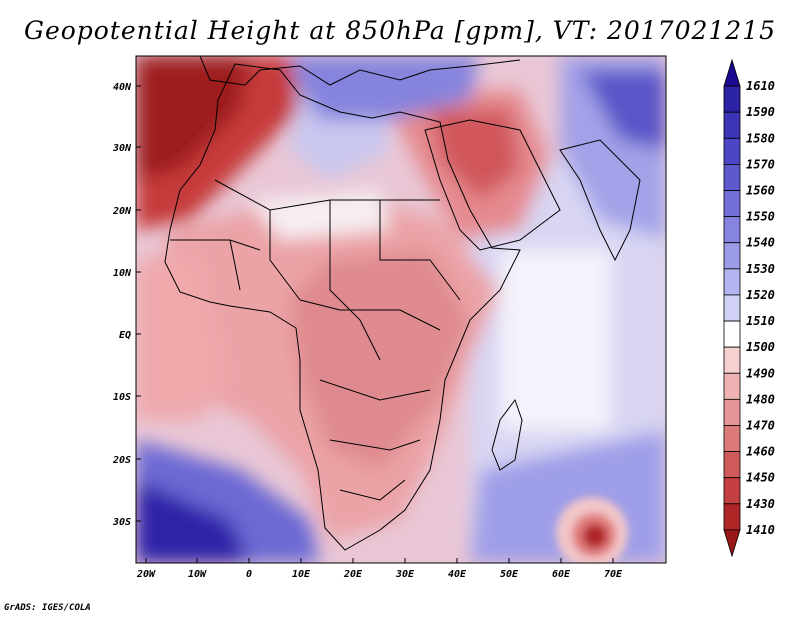 The height and width of the screenshot is (618, 800). I want to click on lon-label: 70E, so click(613, 574).